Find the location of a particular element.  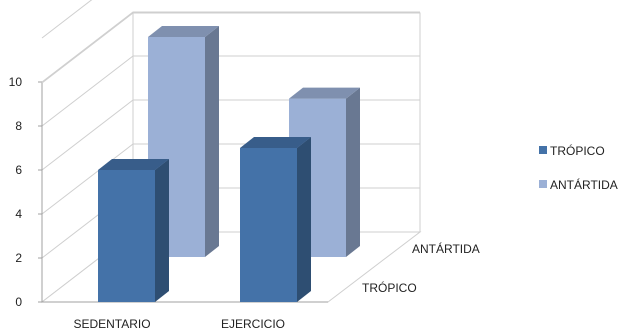

y-tick-labels: 0 2 4 6 8 10 is located at coordinates (16, 192).